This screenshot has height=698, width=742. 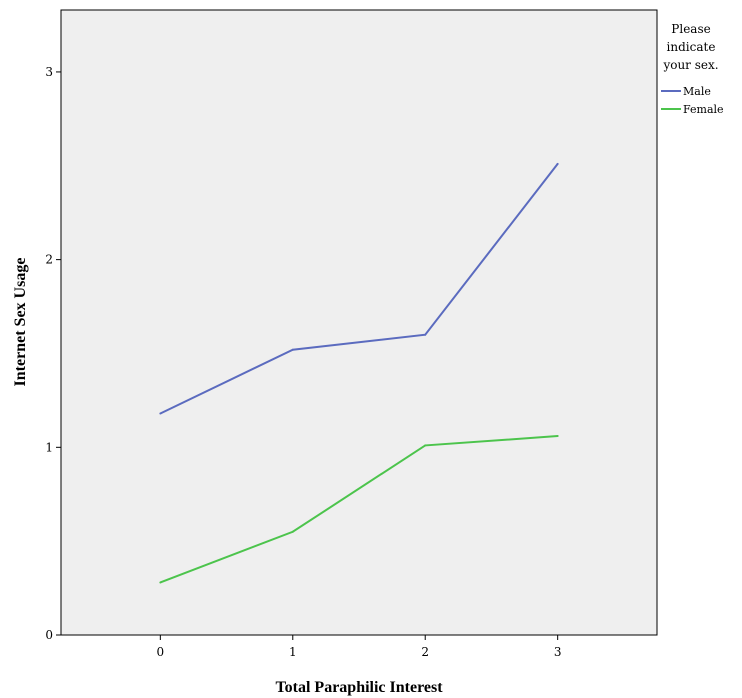 I want to click on y-tick-label: 2, so click(x=49, y=260).